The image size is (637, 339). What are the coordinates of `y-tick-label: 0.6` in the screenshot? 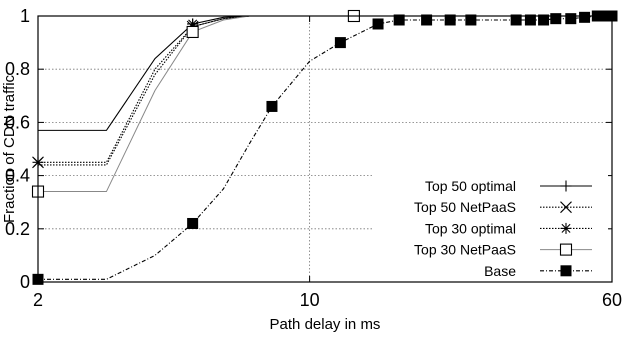 It's located at (17, 122).